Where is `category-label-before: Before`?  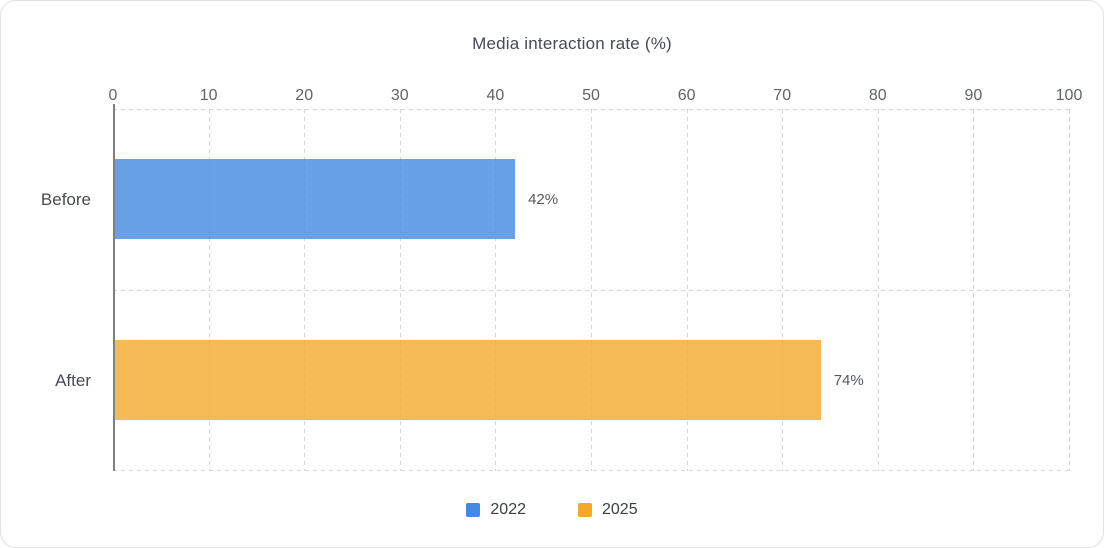
category-label-before: Before is located at coordinates (65, 199).